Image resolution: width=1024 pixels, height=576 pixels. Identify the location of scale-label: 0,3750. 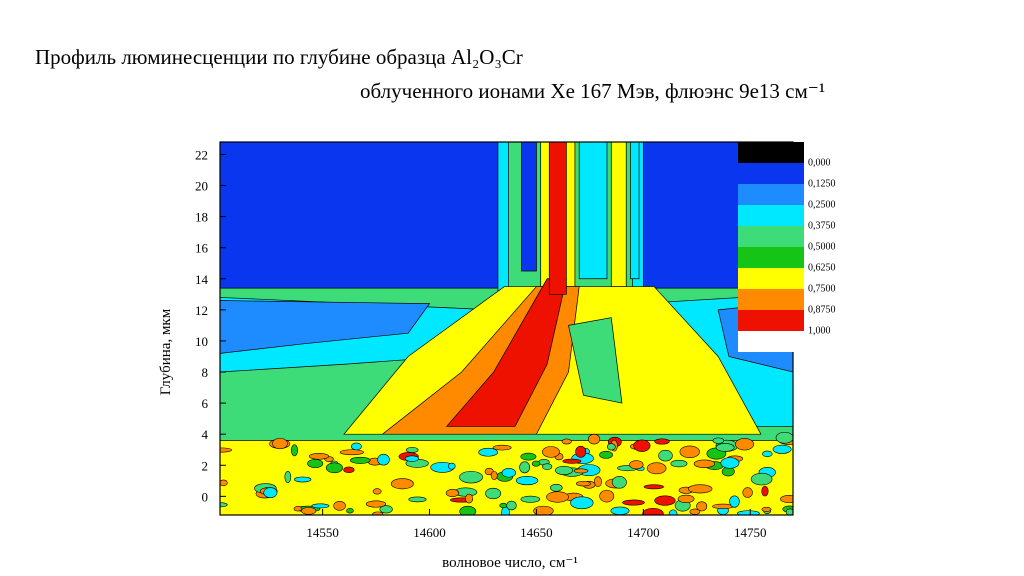
(822, 225).